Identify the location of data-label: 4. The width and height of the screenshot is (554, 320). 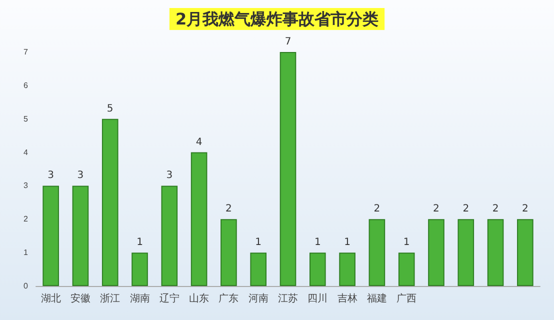
(199, 142).